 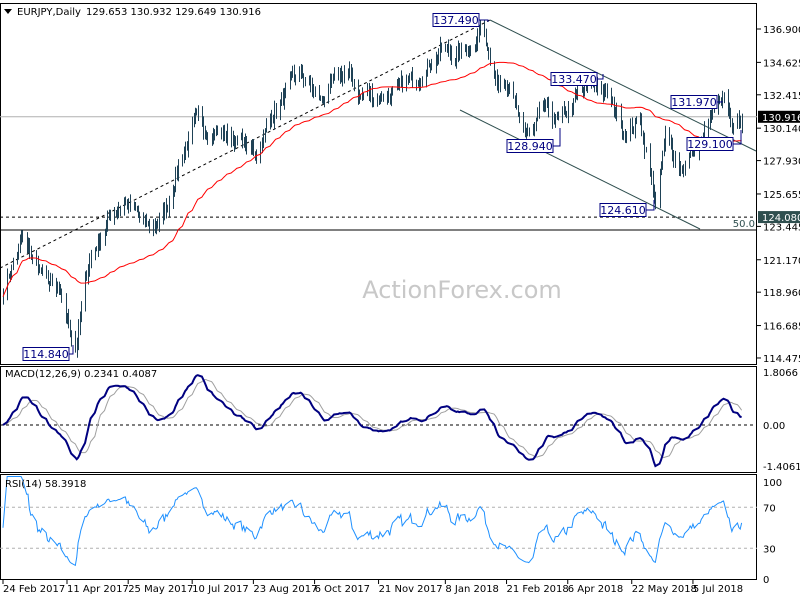 What do you see at coordinates (623, 85) in the screenshot?
I see `channel-upper-line` at bounding box center [623, 85].